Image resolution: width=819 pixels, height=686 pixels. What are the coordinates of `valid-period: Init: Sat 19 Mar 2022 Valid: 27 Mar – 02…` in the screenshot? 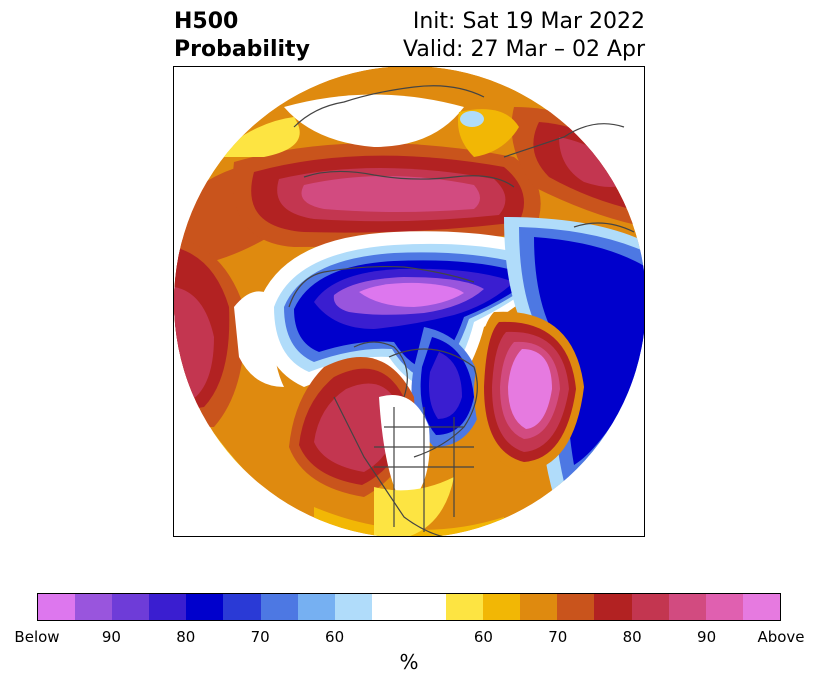 It's located at (524, 36).